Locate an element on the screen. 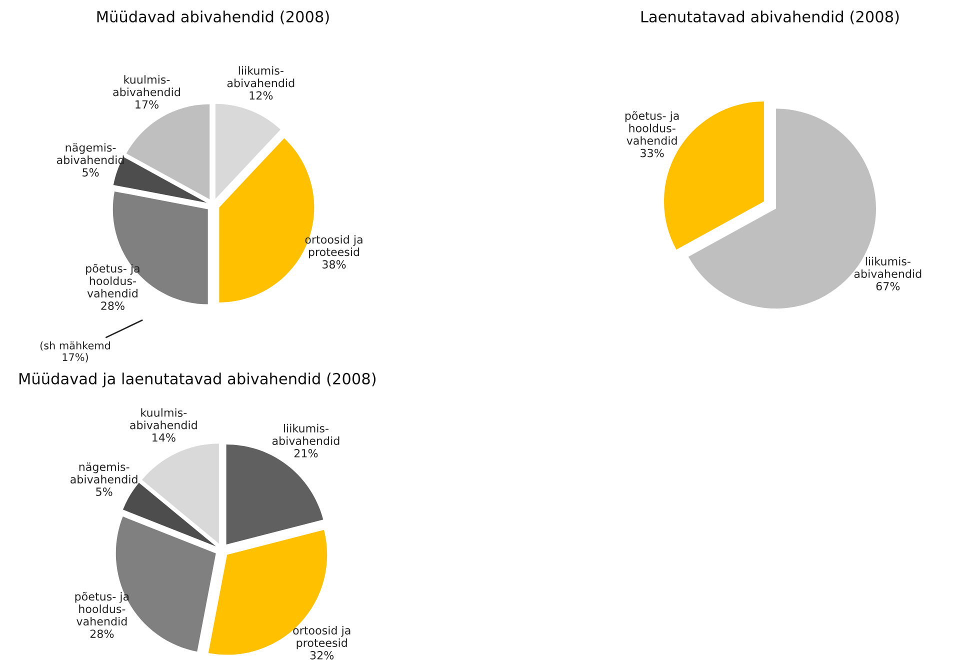 The image size is (968, 669). data-label: 17% is located at coordinates (147, 104).